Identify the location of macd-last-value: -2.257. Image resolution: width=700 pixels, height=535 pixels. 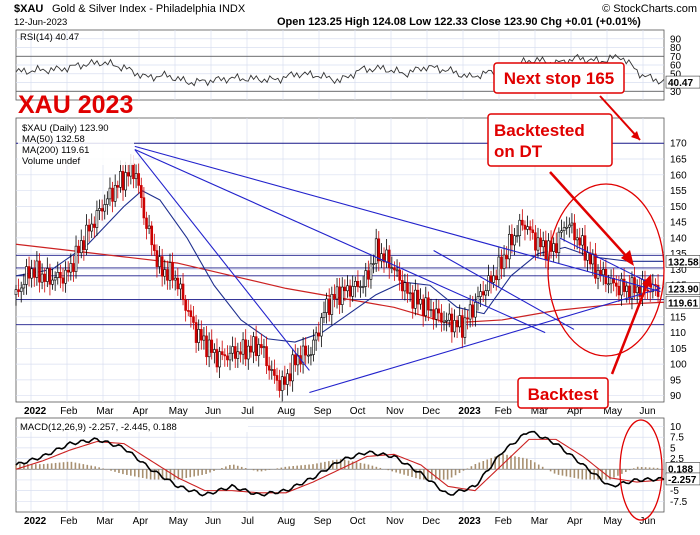
(682, 480).